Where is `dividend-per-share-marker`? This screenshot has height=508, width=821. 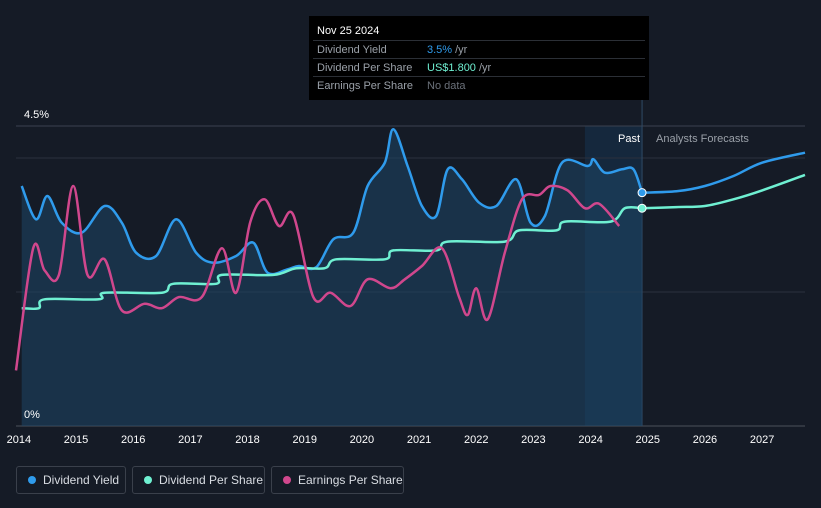
dividend-per-share-marker is located at coordinates (642, 208).